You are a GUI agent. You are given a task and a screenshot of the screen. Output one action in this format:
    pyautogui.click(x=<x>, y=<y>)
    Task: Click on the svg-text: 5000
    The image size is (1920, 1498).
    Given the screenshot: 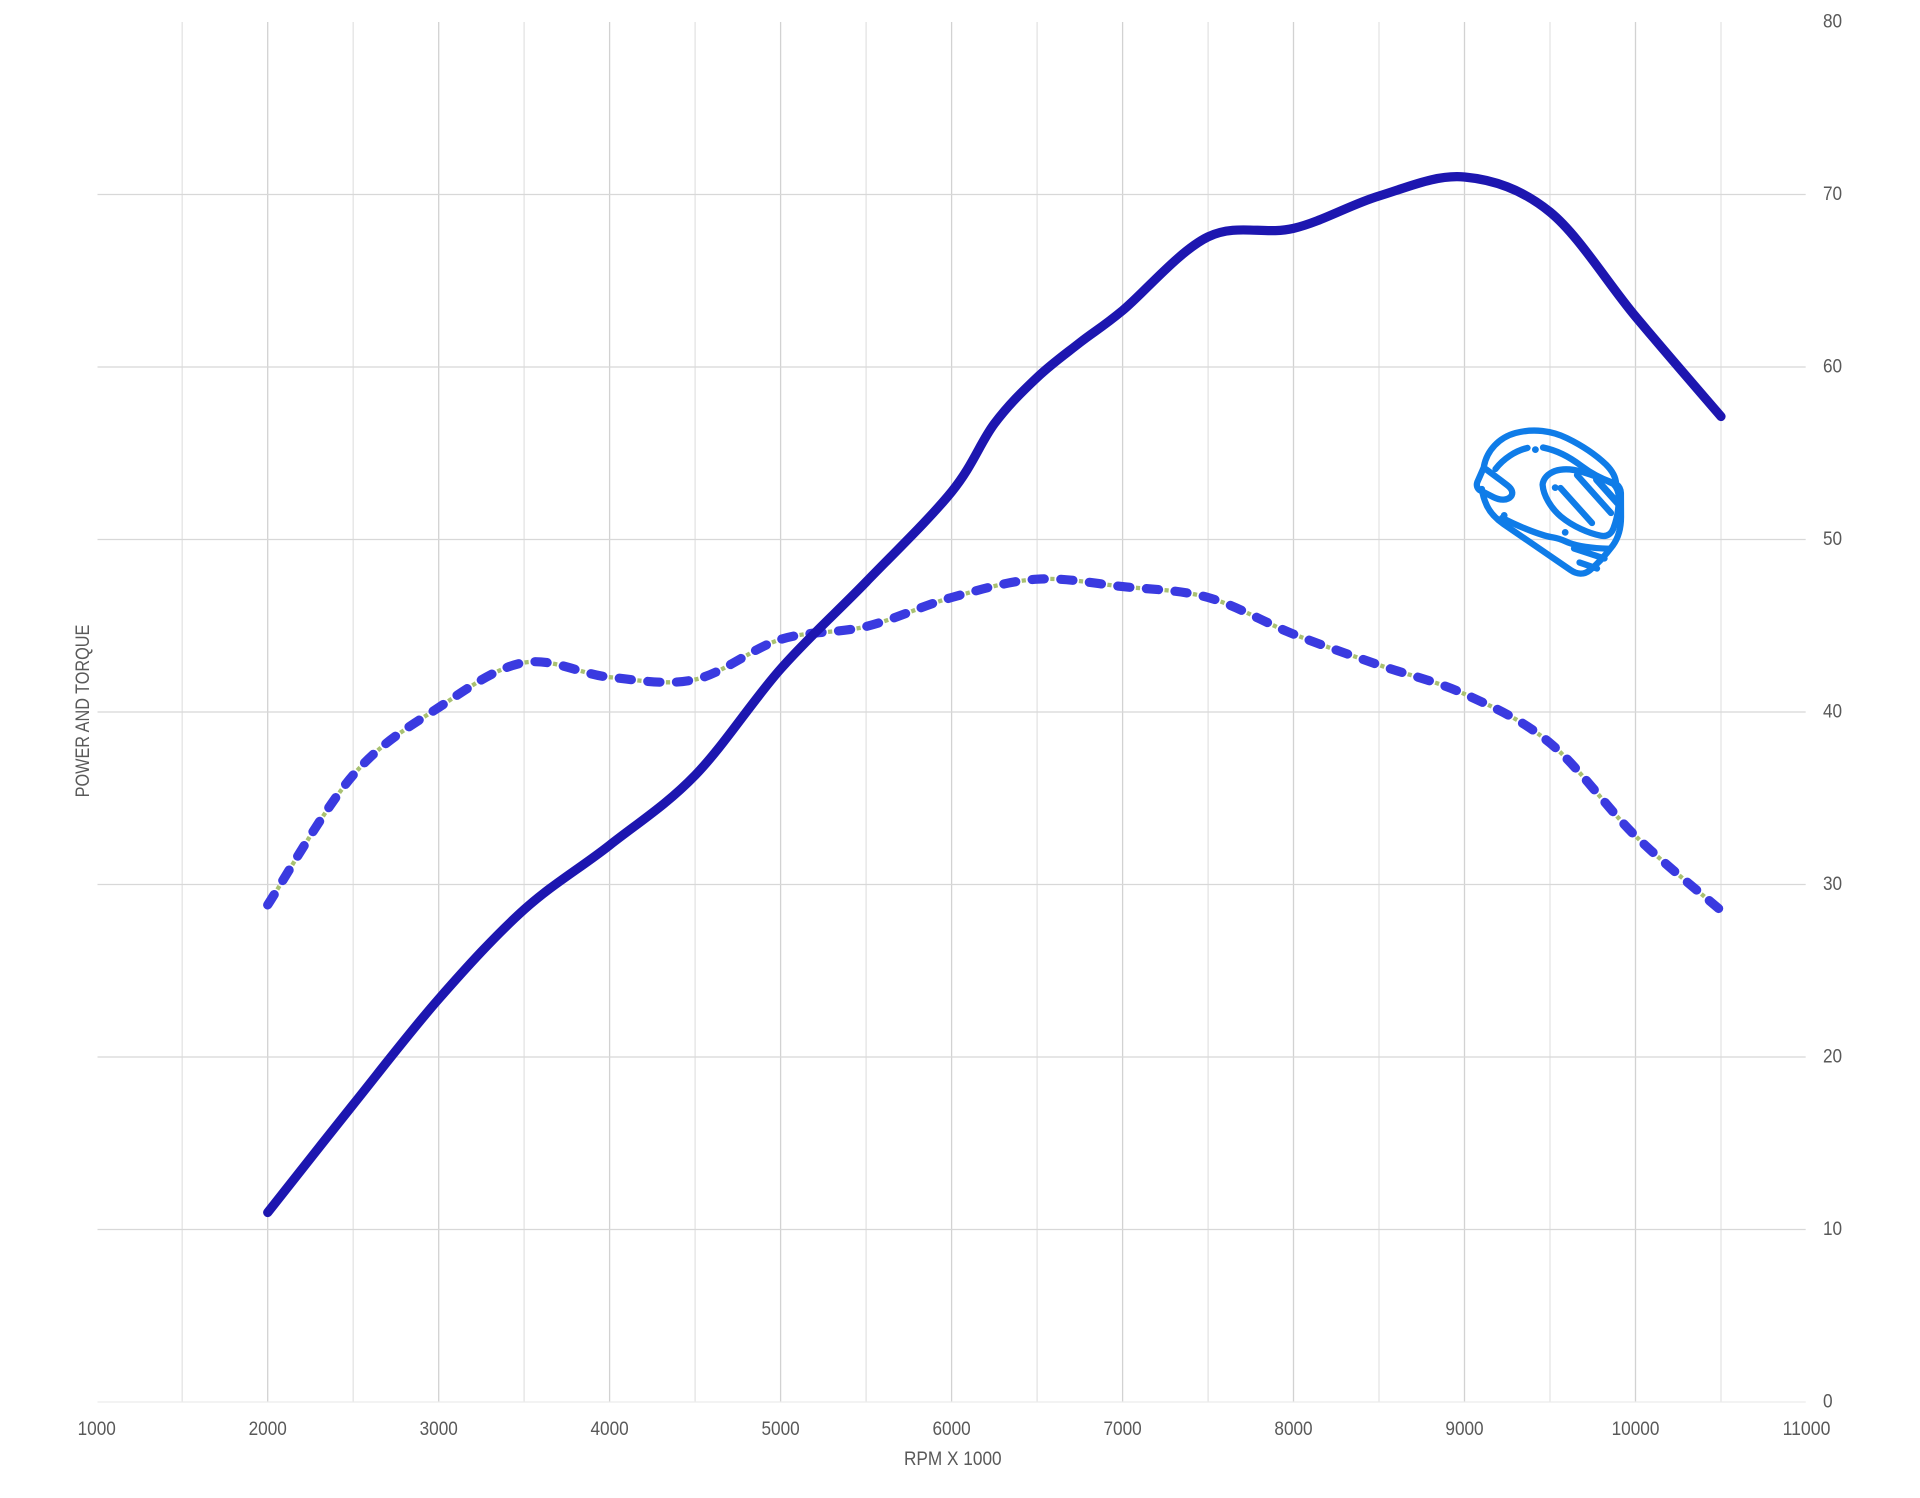 What is the action you would take?
    pyautogui.click(x=781, y=1429)
    